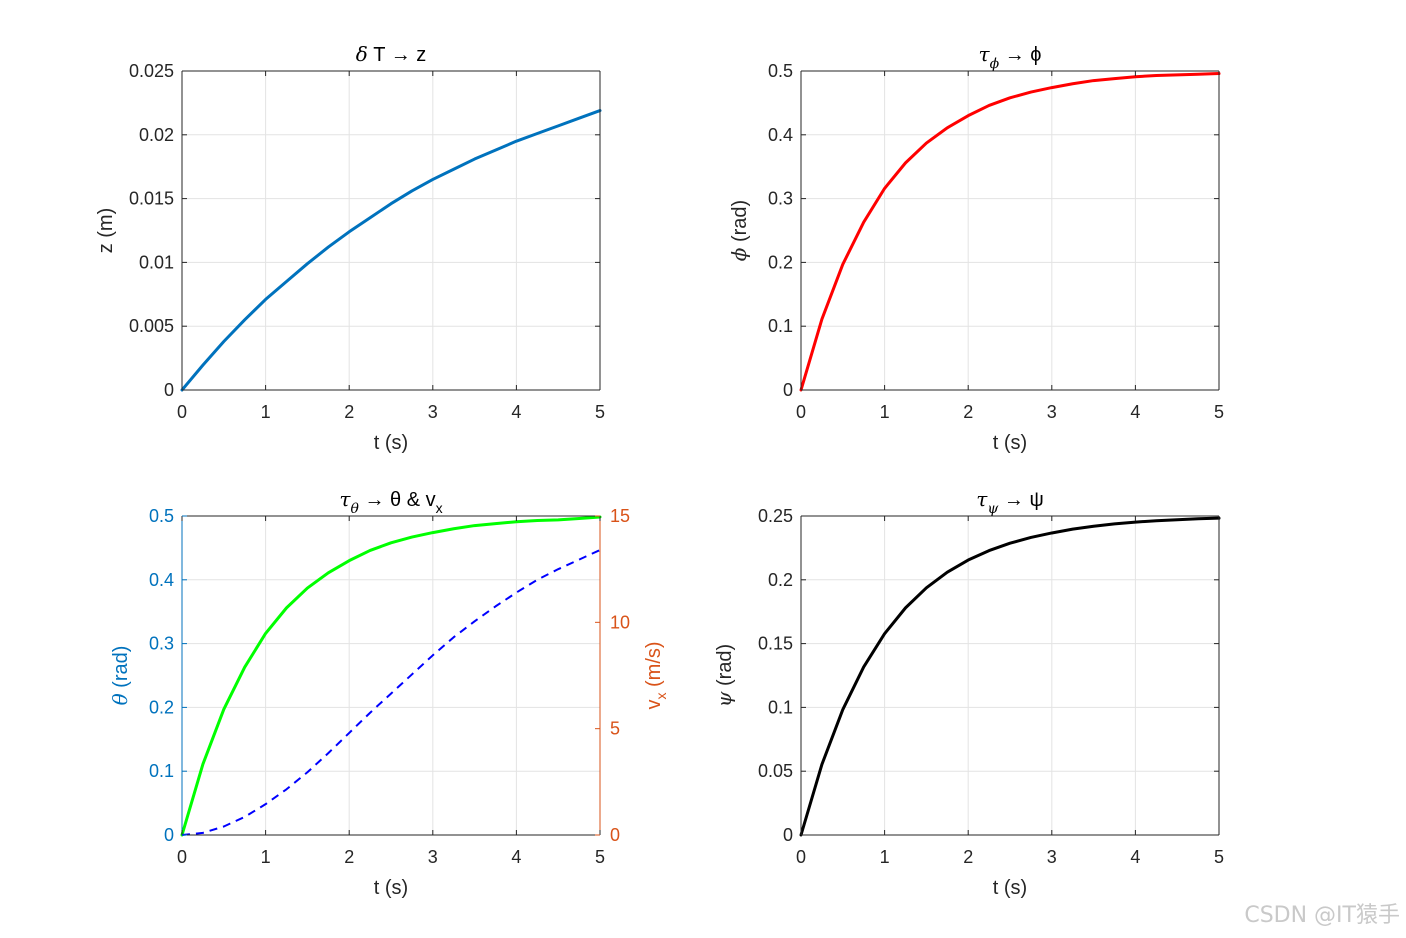 This screenshot has height=938, width=1406. I want to click on theta-vx-ylabel: θ (rad), so click(120, 676).